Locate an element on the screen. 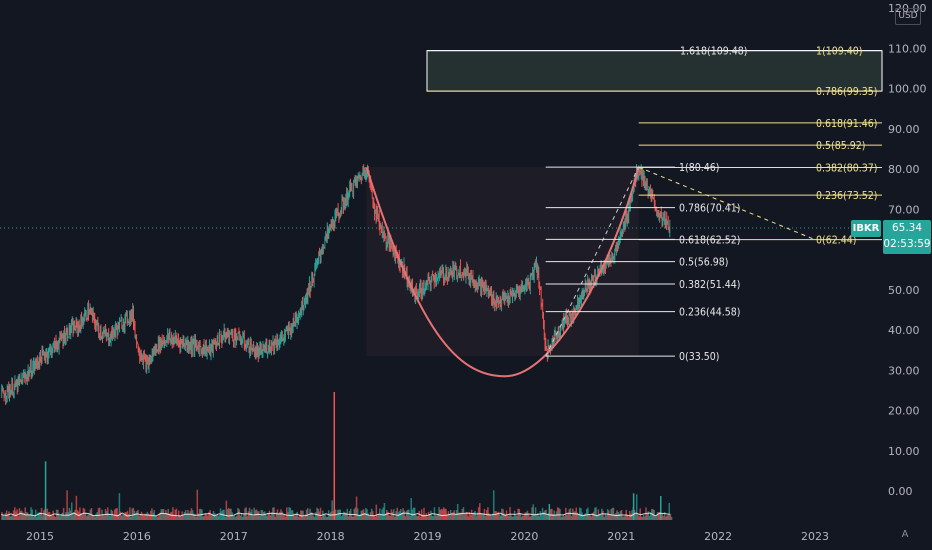 This screenshot has width=932, height=550. auto-scale-button: A is located at coordinates (905, 534).